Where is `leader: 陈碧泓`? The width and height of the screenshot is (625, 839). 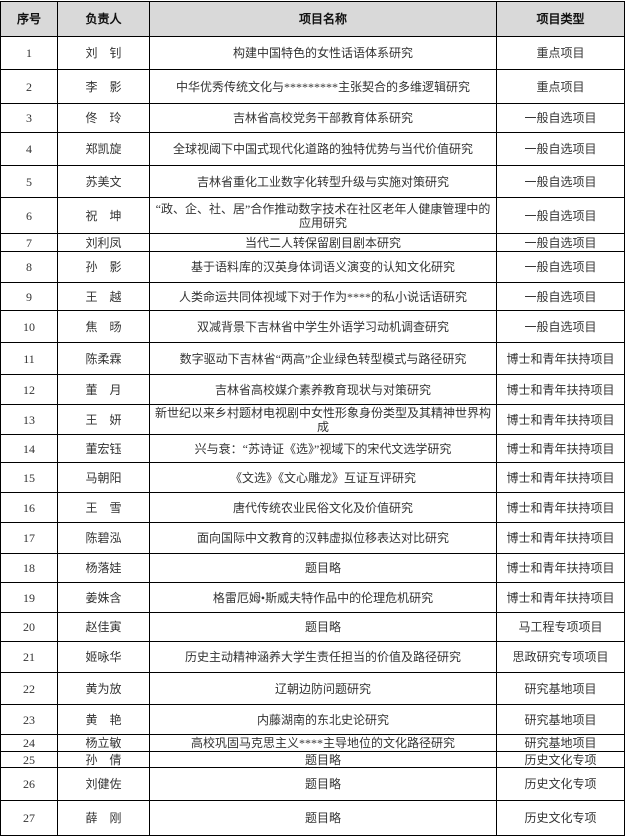 leader: 陈碧泓 is located at coordinates (103, 538).